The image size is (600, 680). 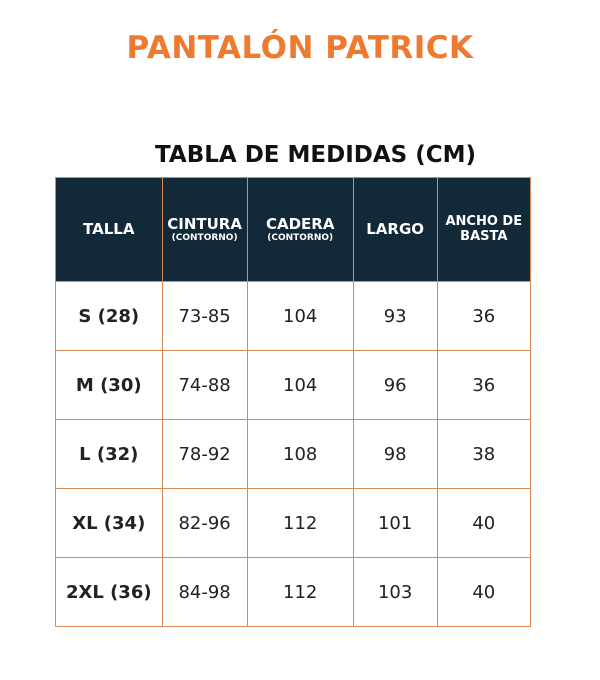 I want to click on header-cell: TALLA, so click(x=109, y=229).